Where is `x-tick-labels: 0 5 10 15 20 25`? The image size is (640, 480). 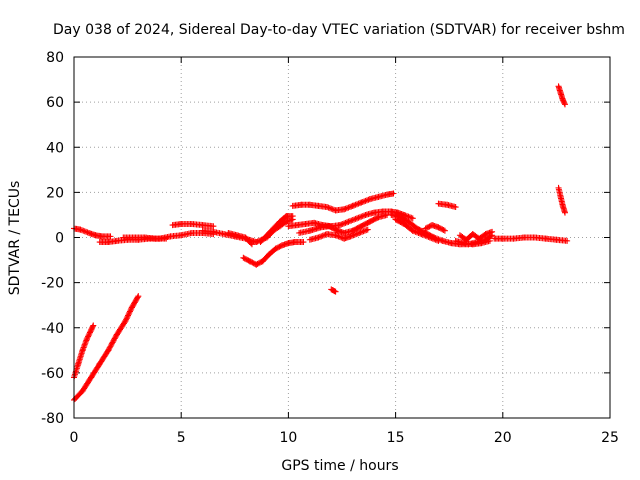 x-tick-labels: 0 5 10 15 20 25 is located at coordinates (344, 438).